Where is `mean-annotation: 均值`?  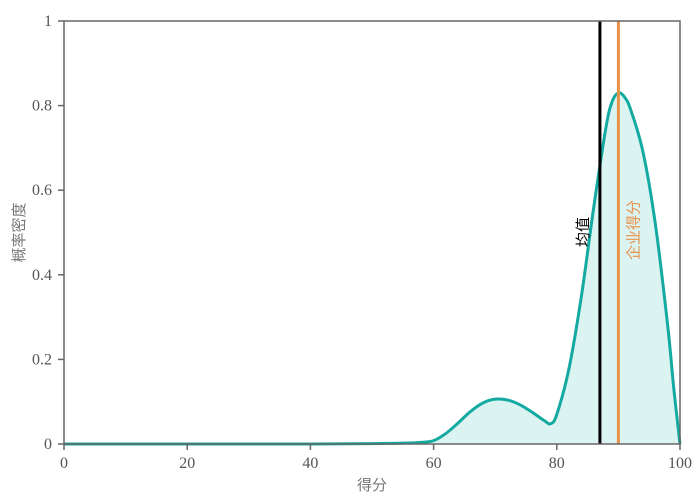 mean-annotation: 均值 is located at coordinates (583, 232).